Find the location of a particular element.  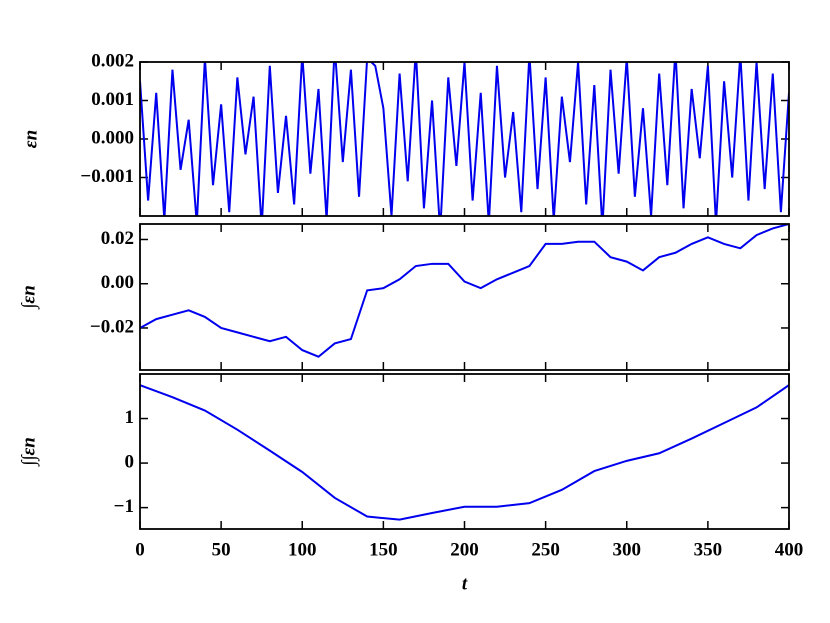

y-tick-label: 0.001 is located at coordinates (112, 99).